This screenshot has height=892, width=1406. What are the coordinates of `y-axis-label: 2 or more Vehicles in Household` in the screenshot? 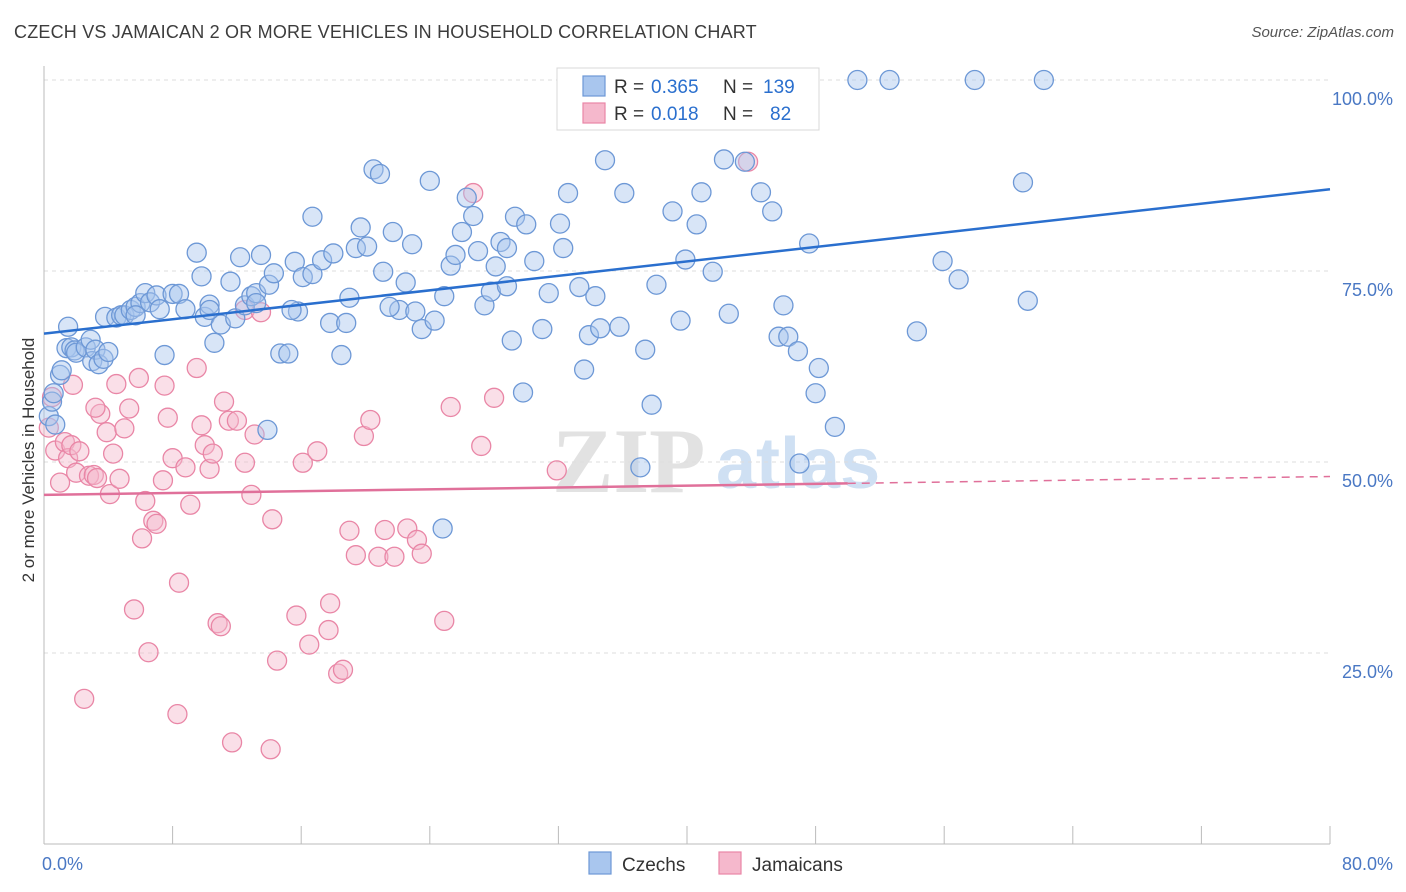 It's located at (28, 460).